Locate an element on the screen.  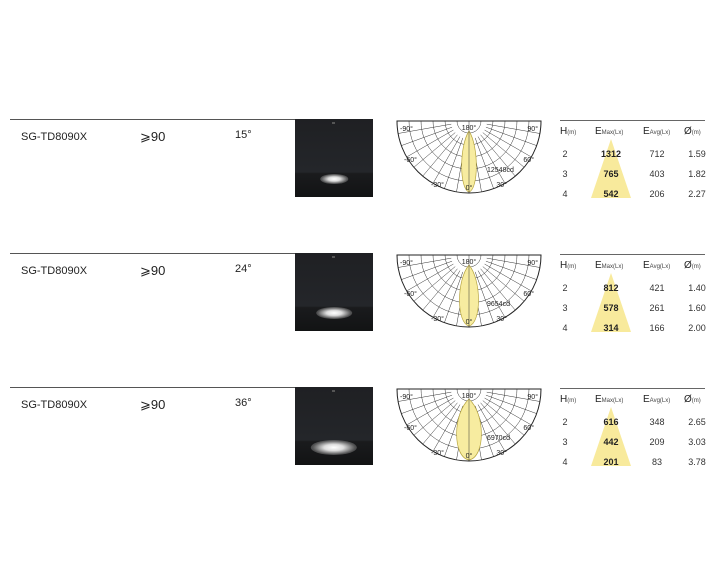
cell-emax: 1312 is located at coordinates (611, 154).